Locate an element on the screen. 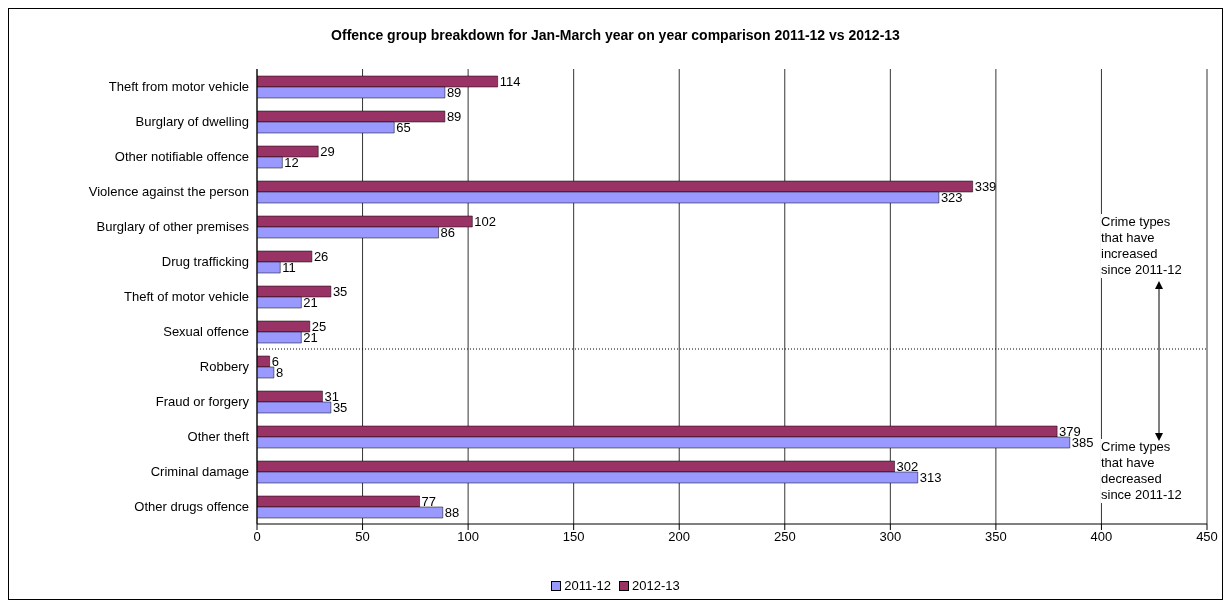 Image resolution: width=1229 pixels, height=608 pixels. data-label: 102 is located at coordinates (485, 222).